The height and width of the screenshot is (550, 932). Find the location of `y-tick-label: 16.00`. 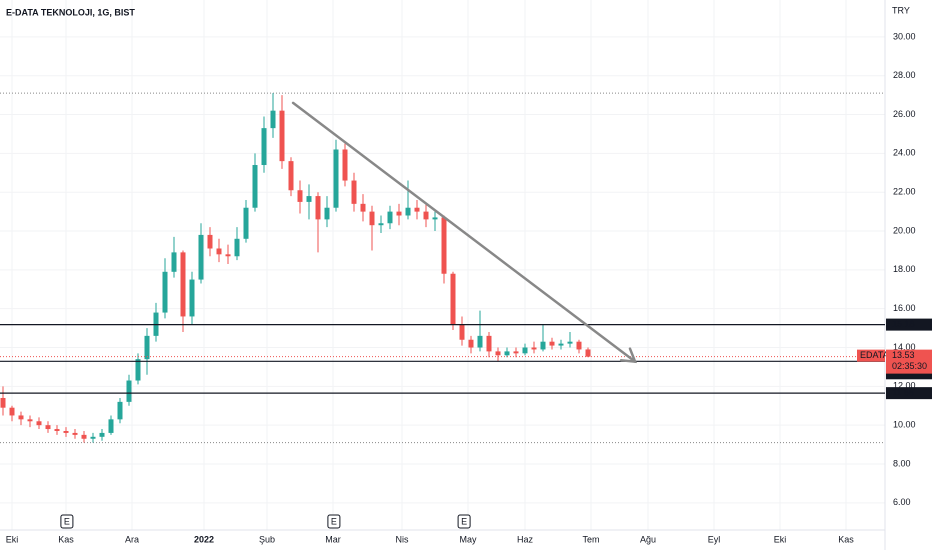

y-tick-label: 16.00 is located at coordinates (904, 308).